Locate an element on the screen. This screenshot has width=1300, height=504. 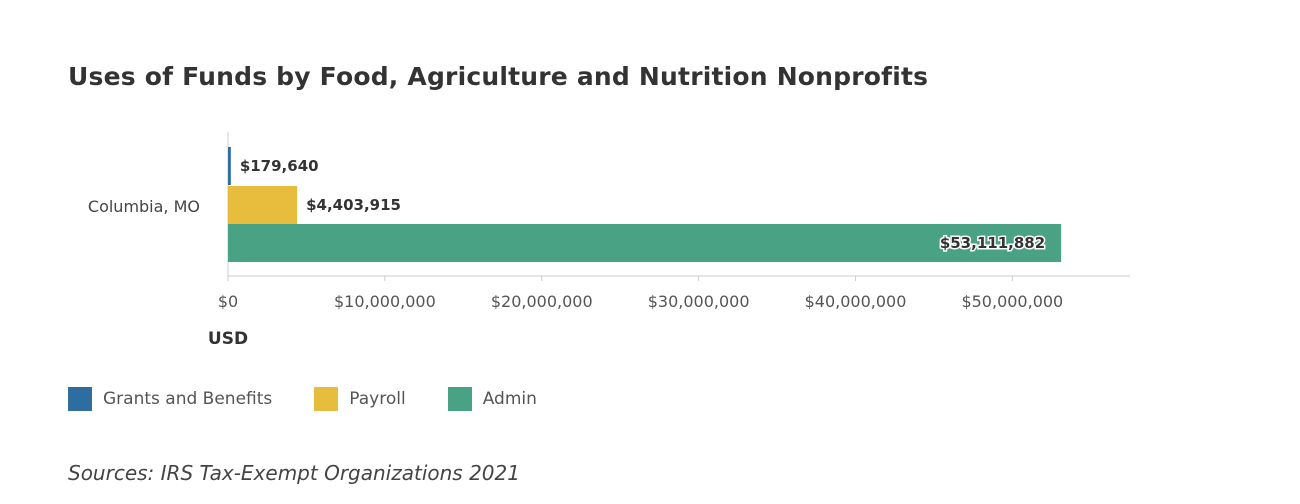
legend-swatch-grants is located at coordinates (80, 399).